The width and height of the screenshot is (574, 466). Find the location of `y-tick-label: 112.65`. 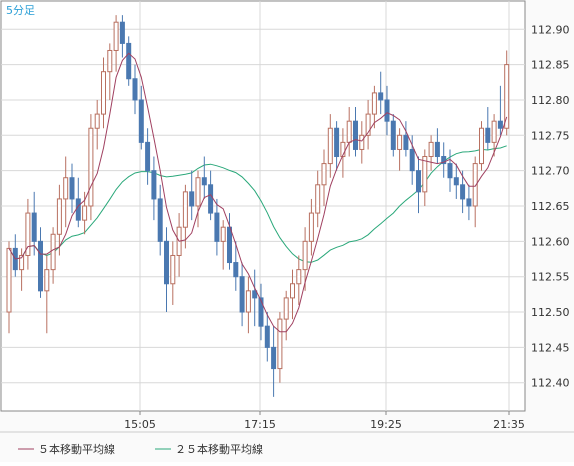

y-tick-label: 112.65 is located at coordinates (550, 206).